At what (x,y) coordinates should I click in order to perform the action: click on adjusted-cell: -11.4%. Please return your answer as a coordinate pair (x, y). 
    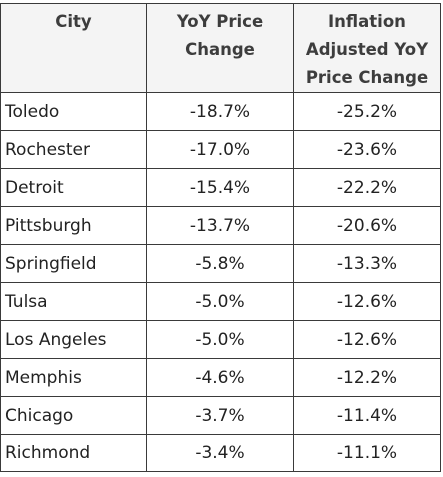
    Looking at the image, I should click on (367, 415).